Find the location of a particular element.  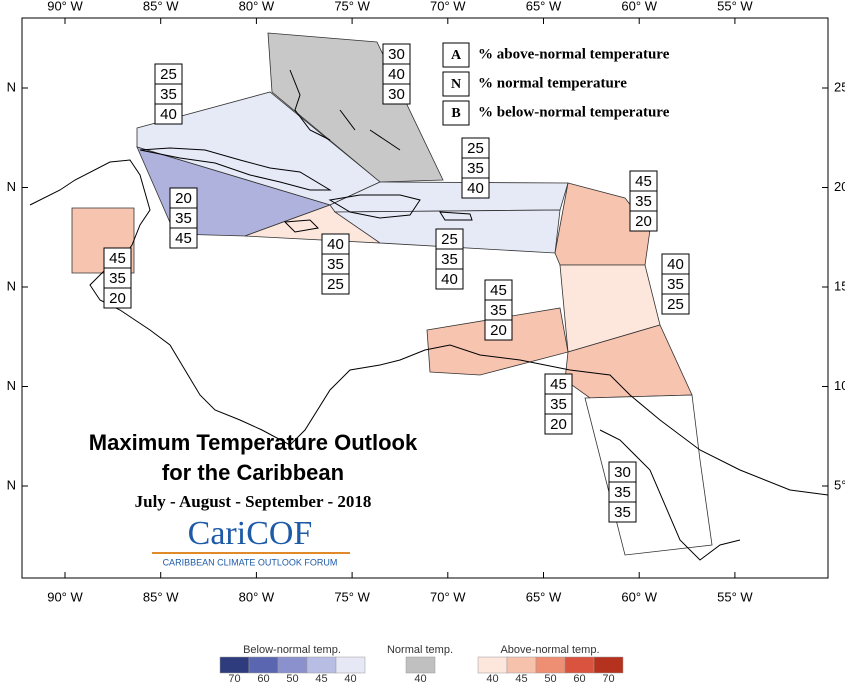

legend-label: 45 is located at coordinates (521, 678).